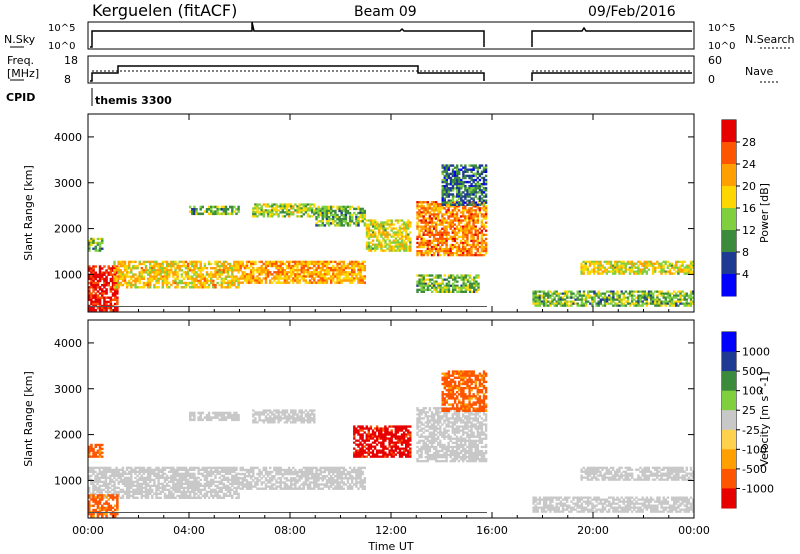  What do you see at coordinates (392, 70) in the screenshot?
I see `freq-panel: Freq. [MHz] 18 8 60 0 Nave` at bounding box center [392, 70].